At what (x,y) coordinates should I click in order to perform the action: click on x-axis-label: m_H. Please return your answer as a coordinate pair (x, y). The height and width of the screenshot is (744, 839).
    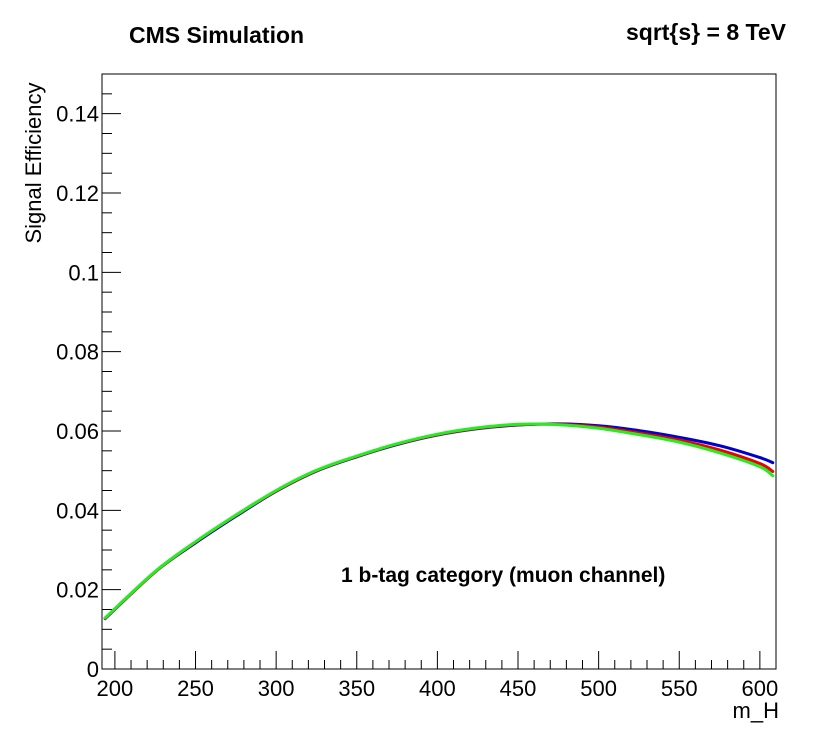
    Looking at the image, I should click on (755, 710).